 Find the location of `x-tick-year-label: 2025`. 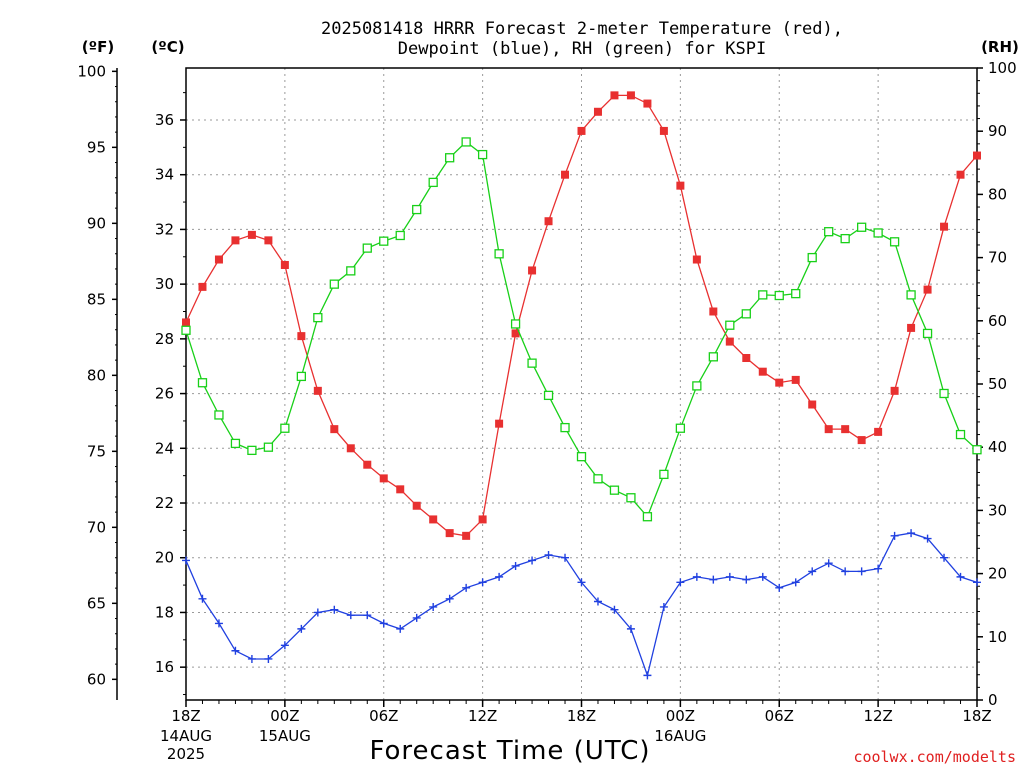

x-tick-year-label: 2025 is located at coordinates (186, 754).